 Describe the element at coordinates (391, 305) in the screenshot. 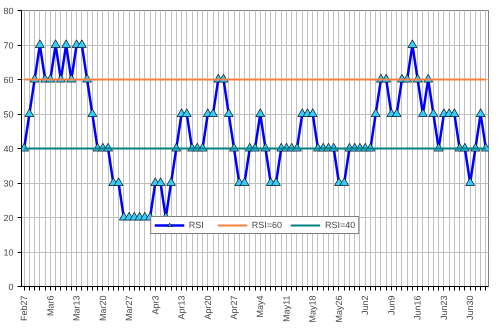

I see `x-tick-label: Jun9` at that location.